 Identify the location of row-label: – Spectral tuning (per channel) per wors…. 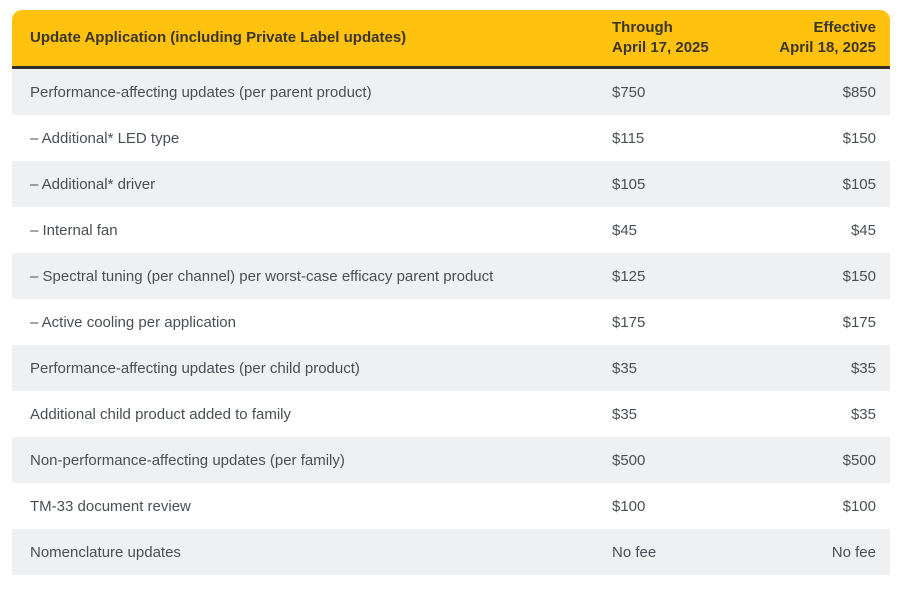
(262, 276).